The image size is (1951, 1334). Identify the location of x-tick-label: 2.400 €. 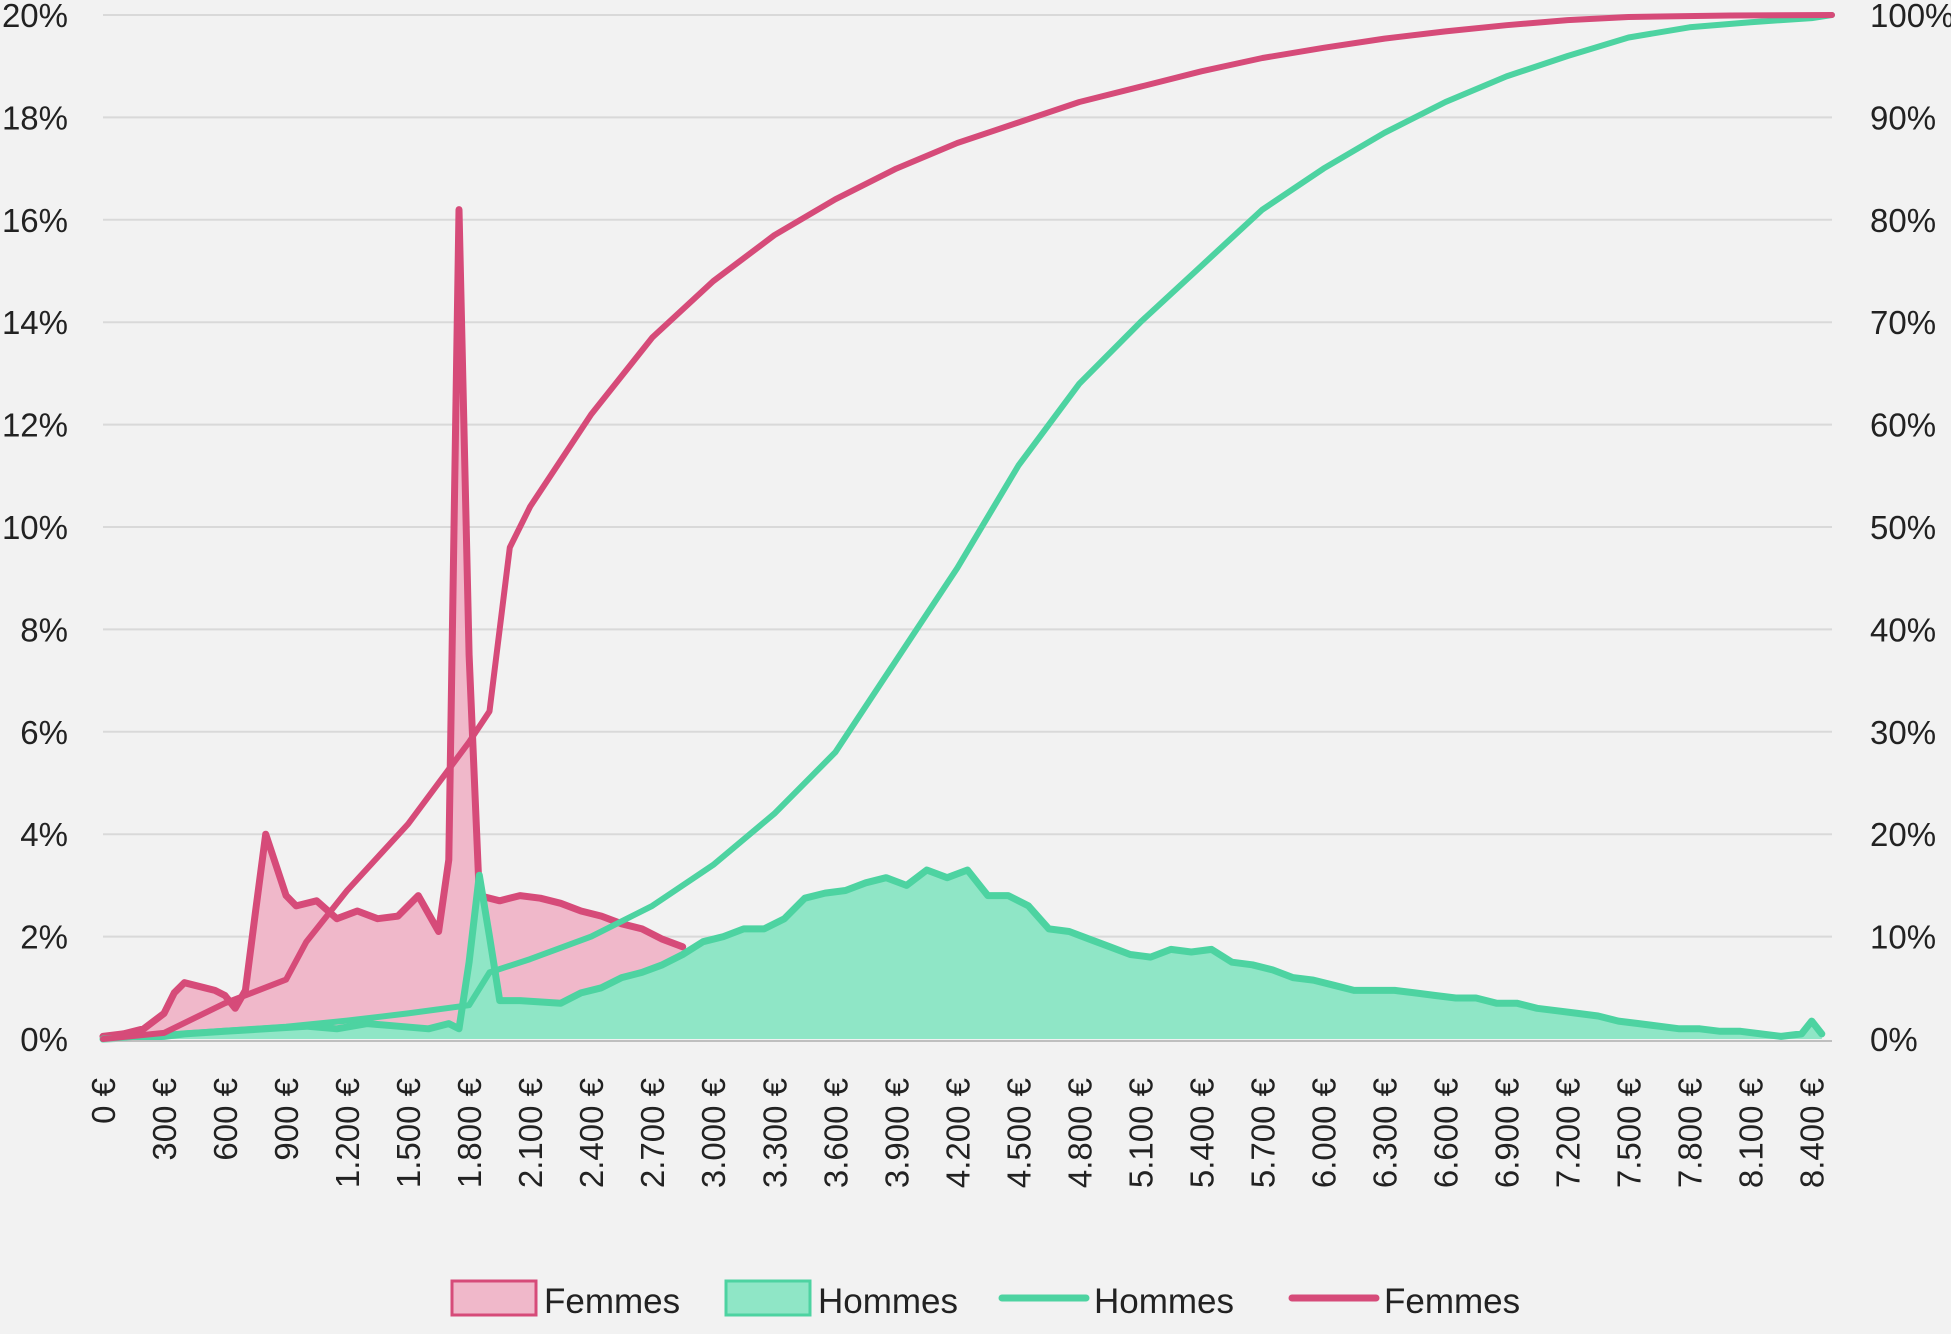
(591, 1133).